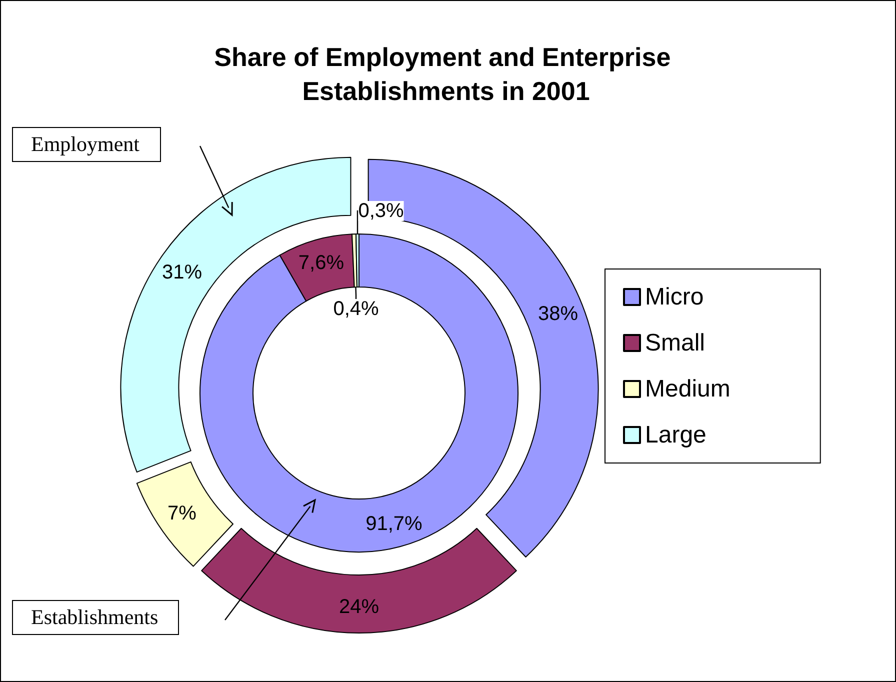  What do you see at coordinates (558, 314) in the screenshot?
I see `data-label: 38%` at bounding box center [558, 314].